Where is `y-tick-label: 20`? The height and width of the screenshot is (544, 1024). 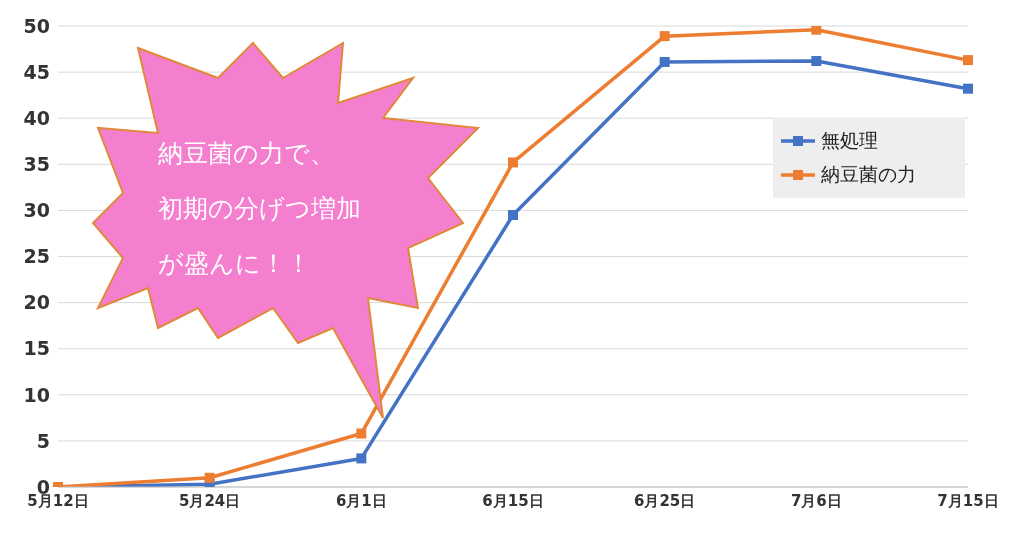
y-tick-label: 20 is located at coordinates (36, 302).